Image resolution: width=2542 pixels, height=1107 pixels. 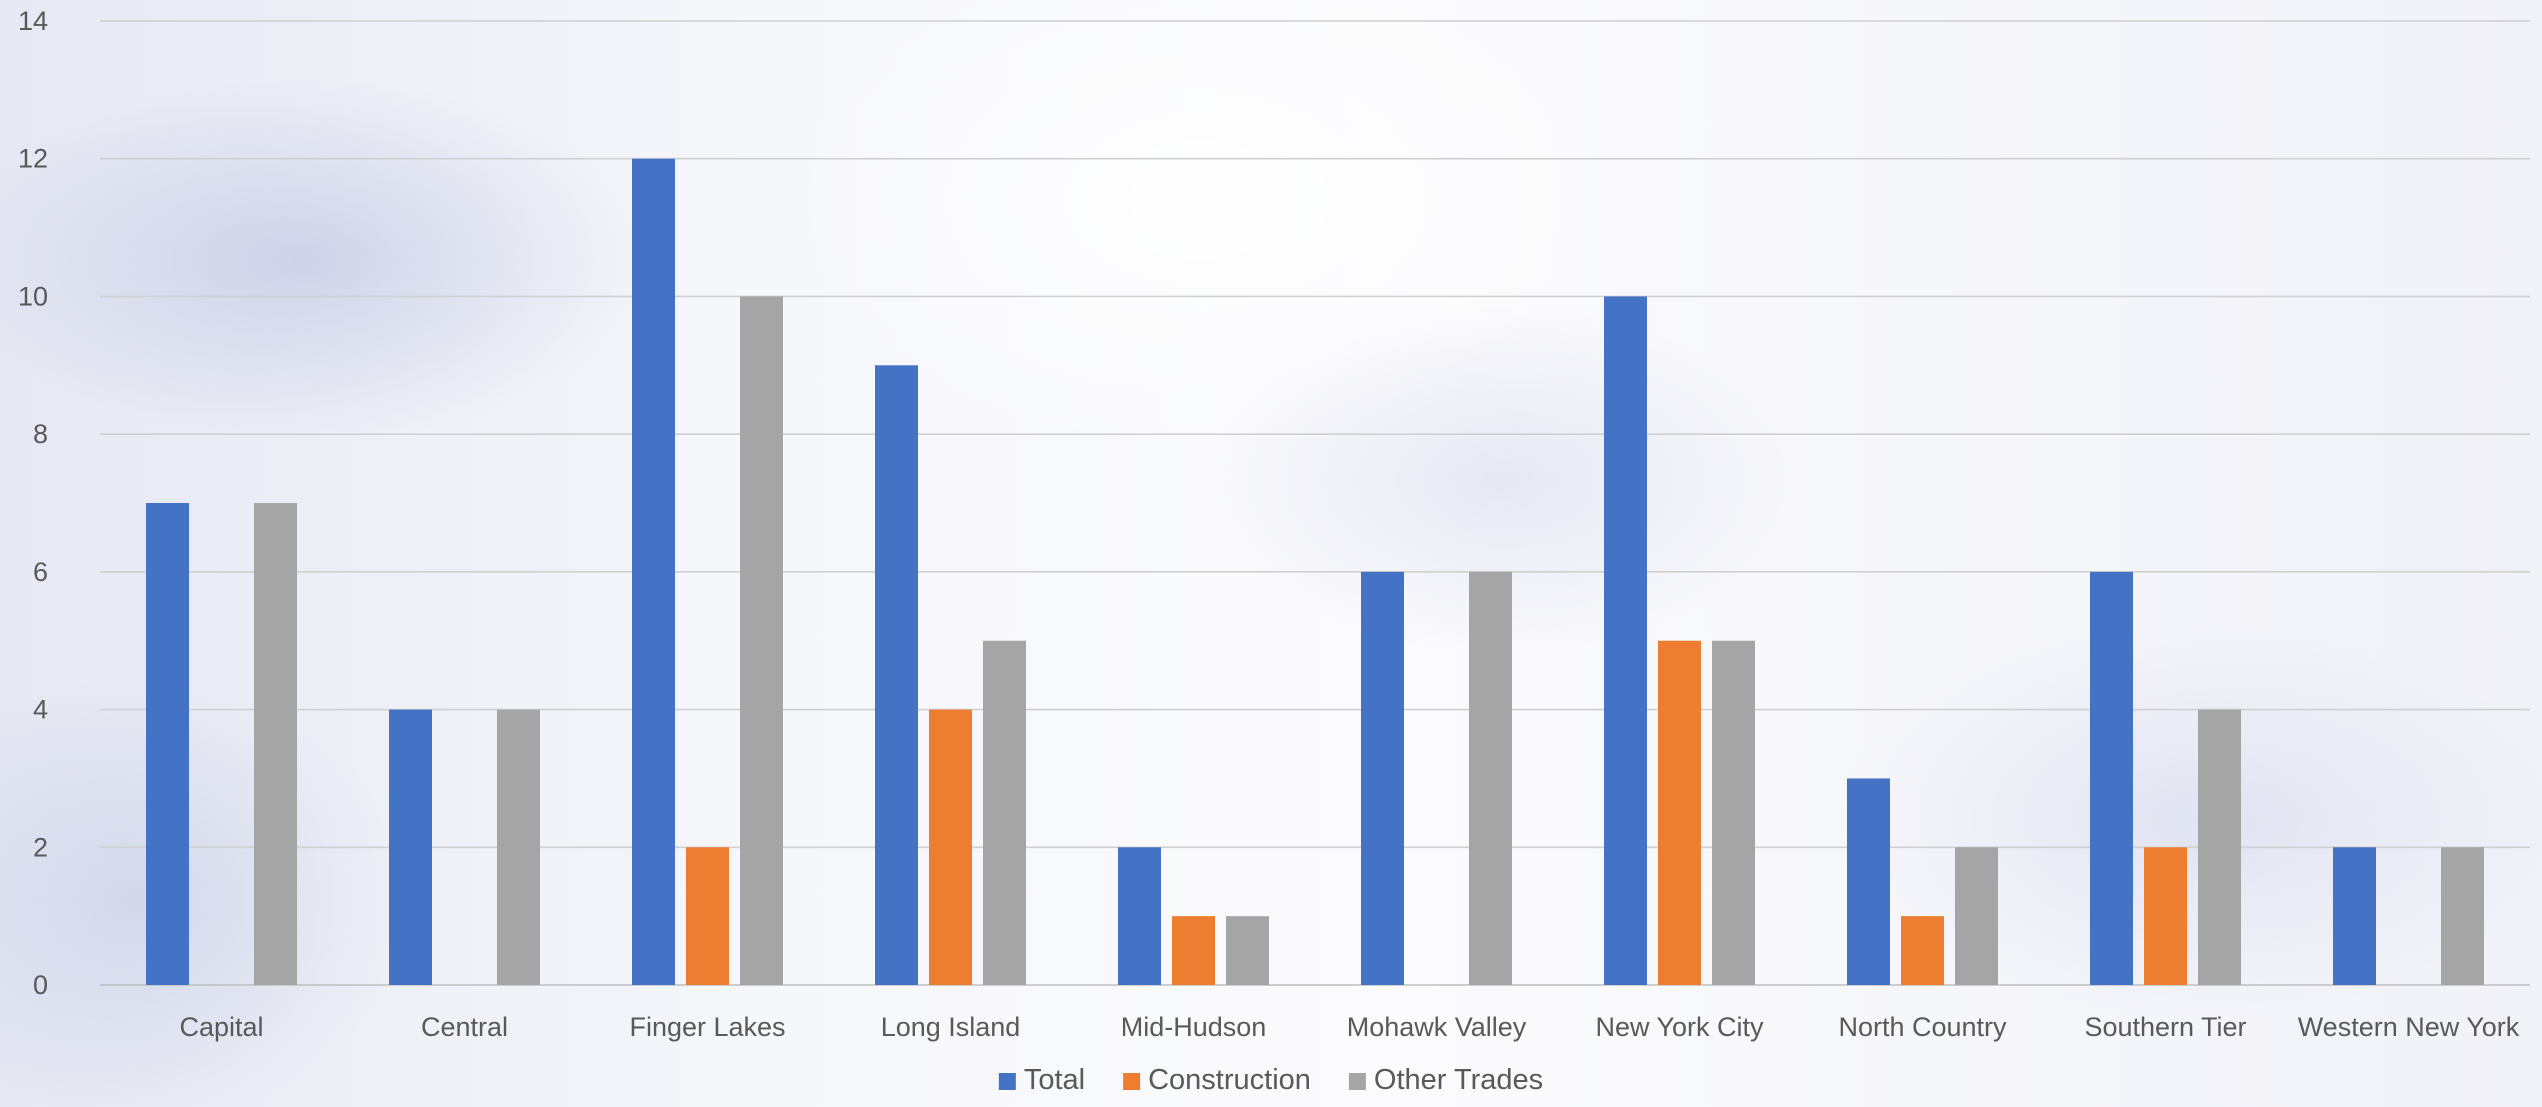 What do you see at coordinates (1193, 950) in the screenshot?
I see `bar-construction-mid-hudson` at bounding box center [1193, 950].